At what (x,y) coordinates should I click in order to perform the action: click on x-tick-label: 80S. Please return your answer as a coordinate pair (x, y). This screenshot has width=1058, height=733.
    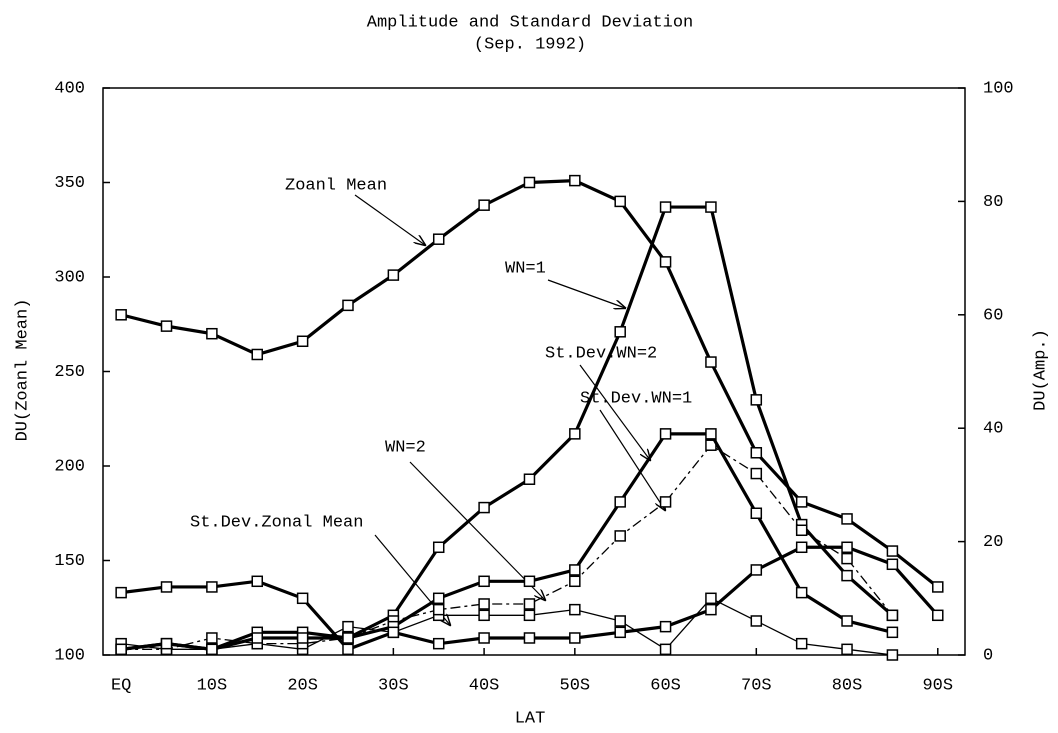
    Looking at the image, I should click on (847, 685).